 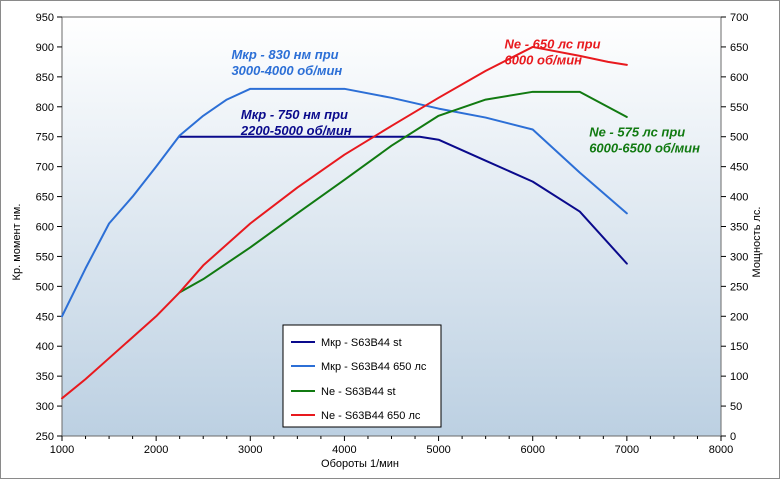 I want to click on y-right-tick-label: 500, so click(x=739, y=138).